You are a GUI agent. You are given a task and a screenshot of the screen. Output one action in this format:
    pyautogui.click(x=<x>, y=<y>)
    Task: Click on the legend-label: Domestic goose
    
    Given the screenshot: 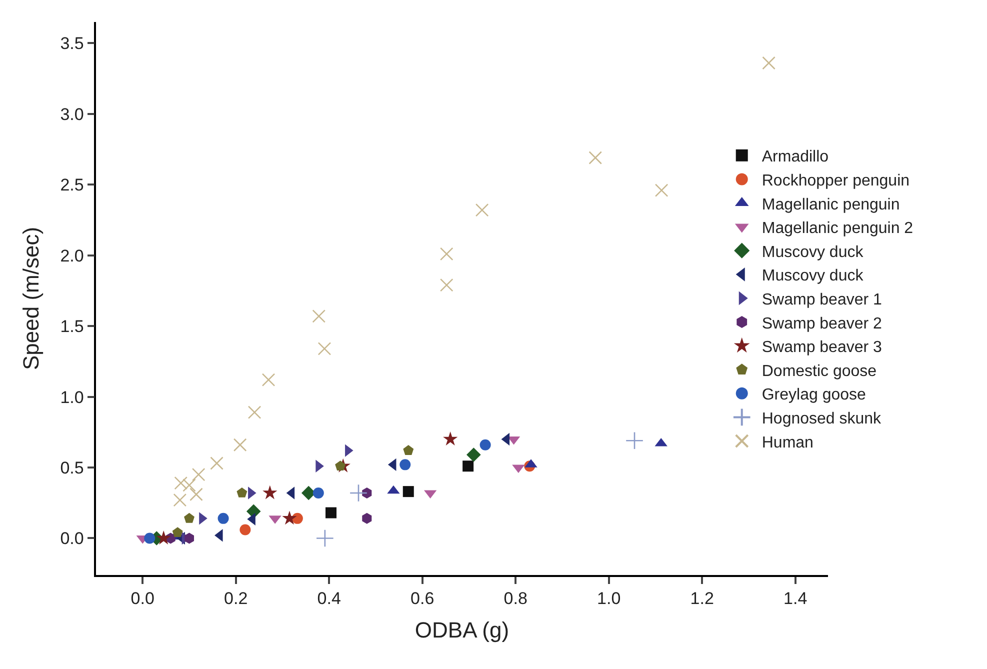 What is the action you would take?
    pyautogui.click(x=819, y=371)
    